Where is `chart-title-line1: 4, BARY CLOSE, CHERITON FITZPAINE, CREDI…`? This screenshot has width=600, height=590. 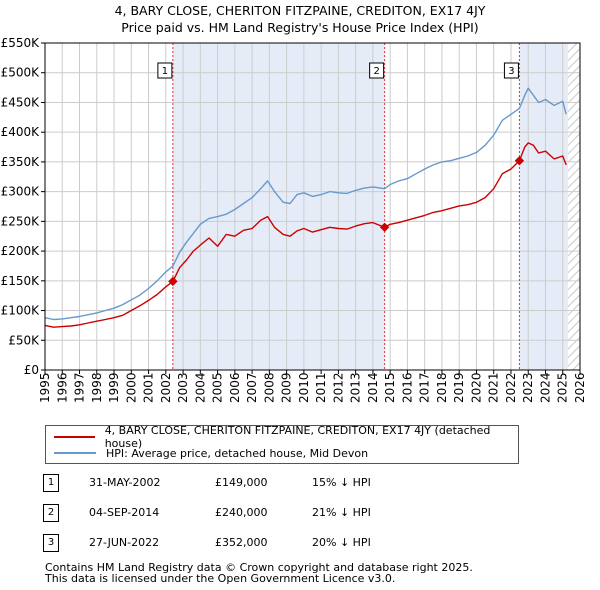 chart-title-line1: 4, BARY CLOSE, CHERITON FITZPAINE, CREDI… is located at coordinates (300, 10).